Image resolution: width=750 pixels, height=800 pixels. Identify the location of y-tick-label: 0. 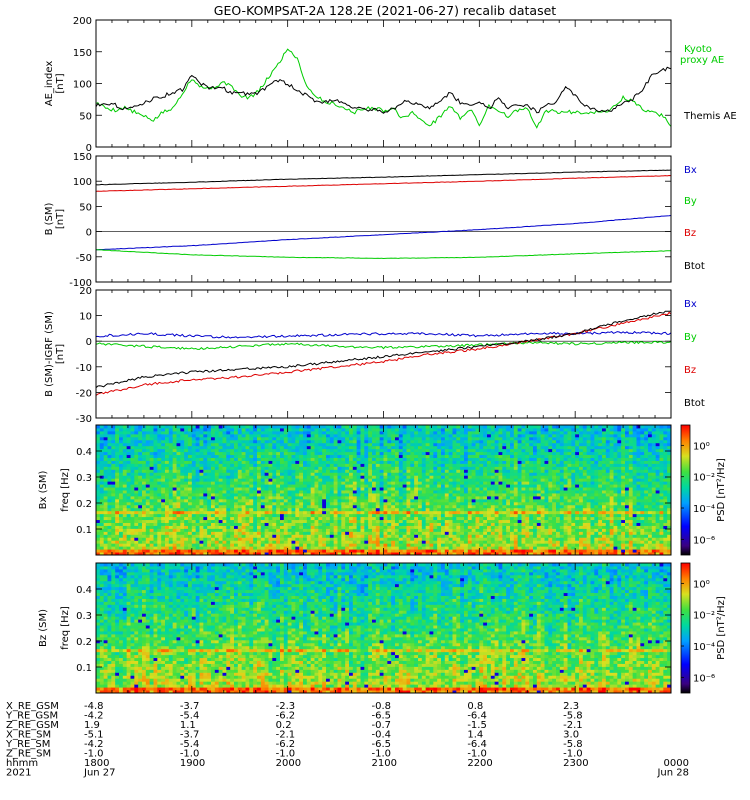
(89, 148).